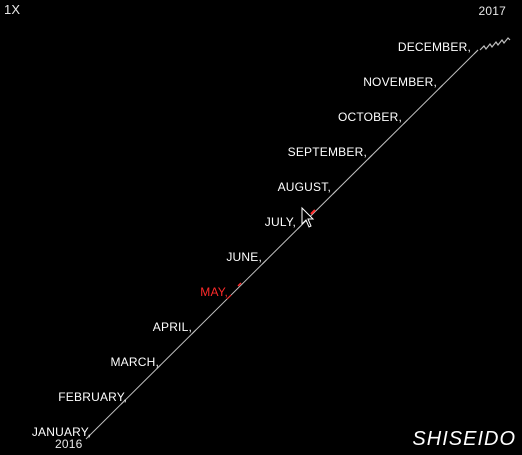 The image size is (522, 455). I want to click on month-label-august: AUGUST,, so click(304, 187).